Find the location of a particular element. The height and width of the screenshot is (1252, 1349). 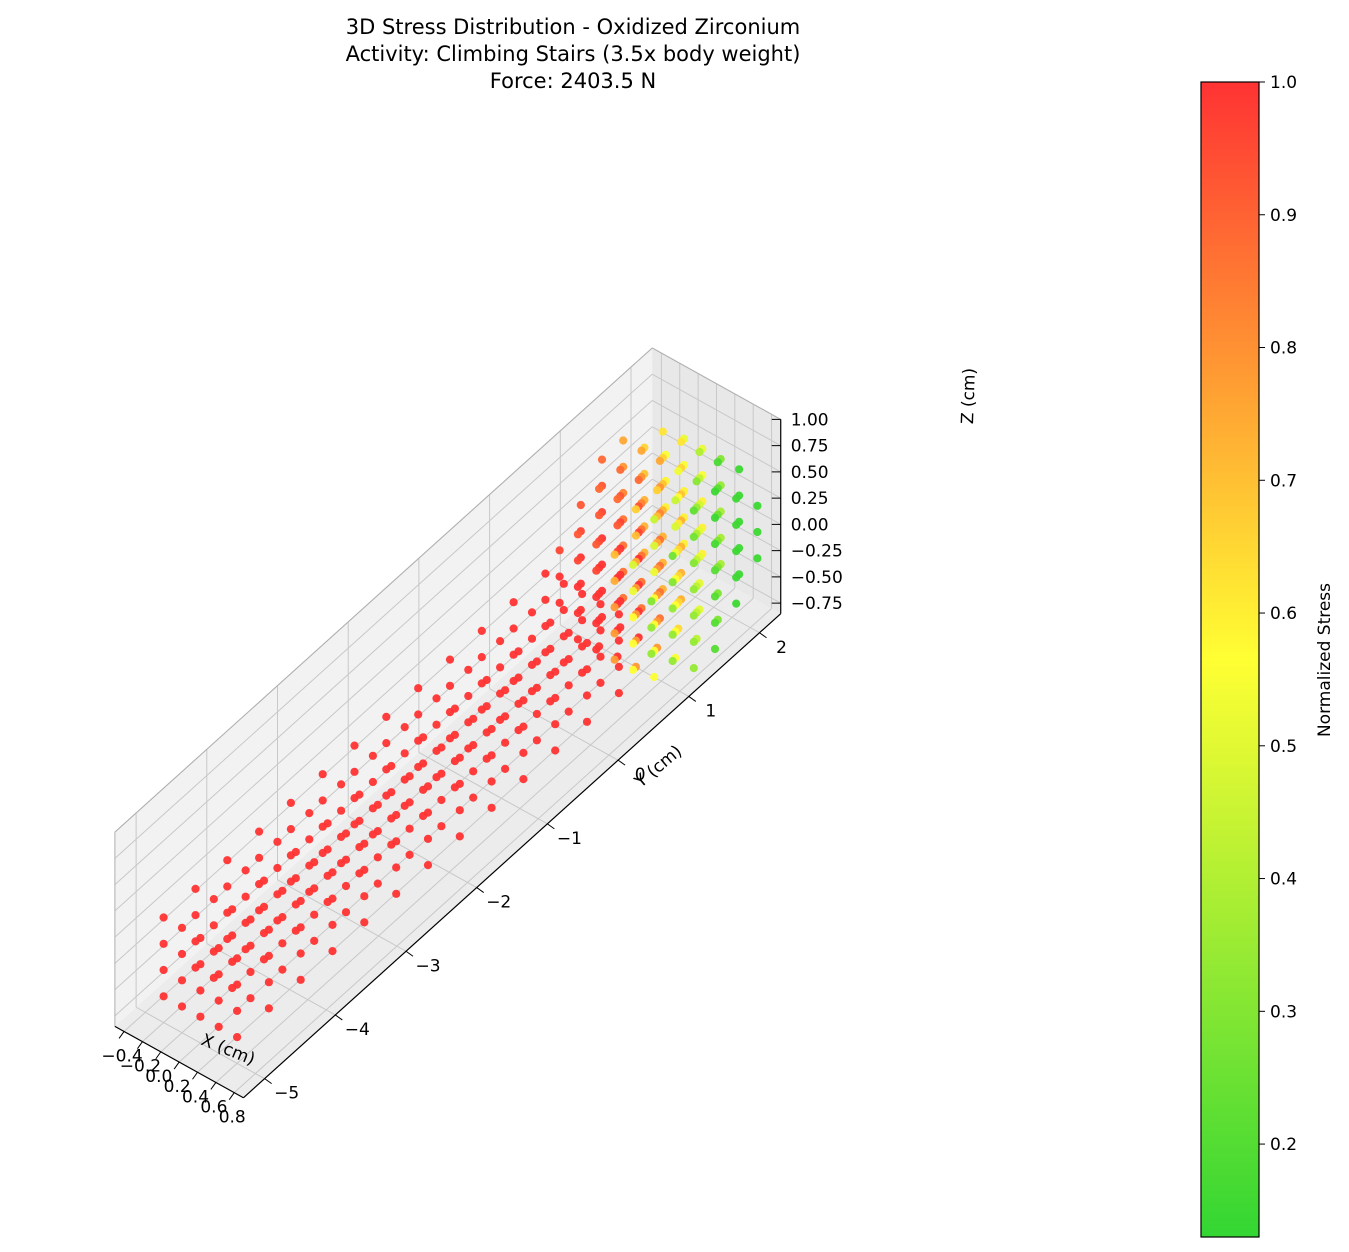

x-tick-label: 0.2 is located at coordinates (177, 1087).